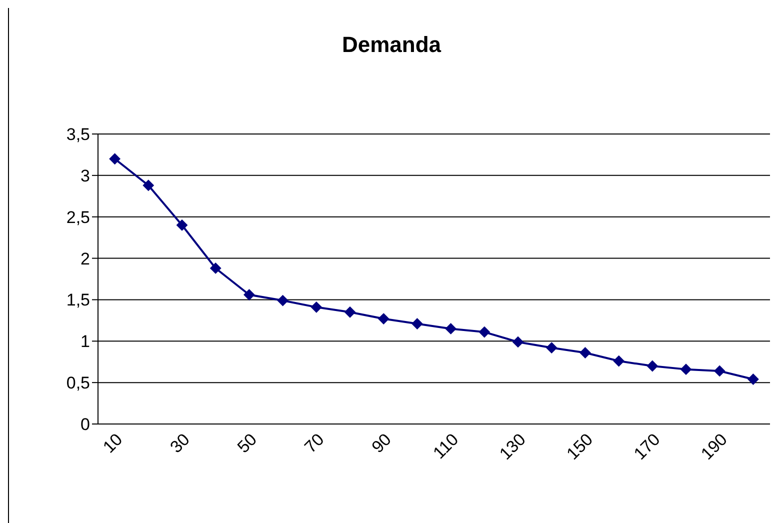 The height and width of the screenshot is (523, 773). What do you see at coordinates (446, 446) in the screenshot?
I see `x-tick-label: 110` at bounding box center [446, 446].